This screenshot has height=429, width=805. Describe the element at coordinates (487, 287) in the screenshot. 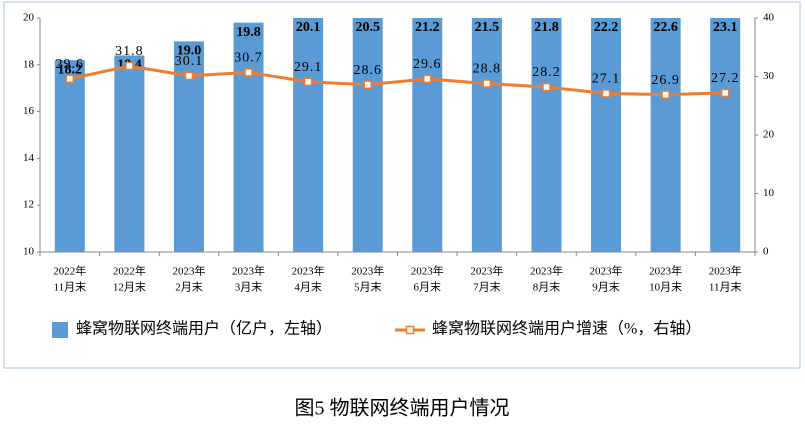

I see `x-tick-label: 7月末` at that location.